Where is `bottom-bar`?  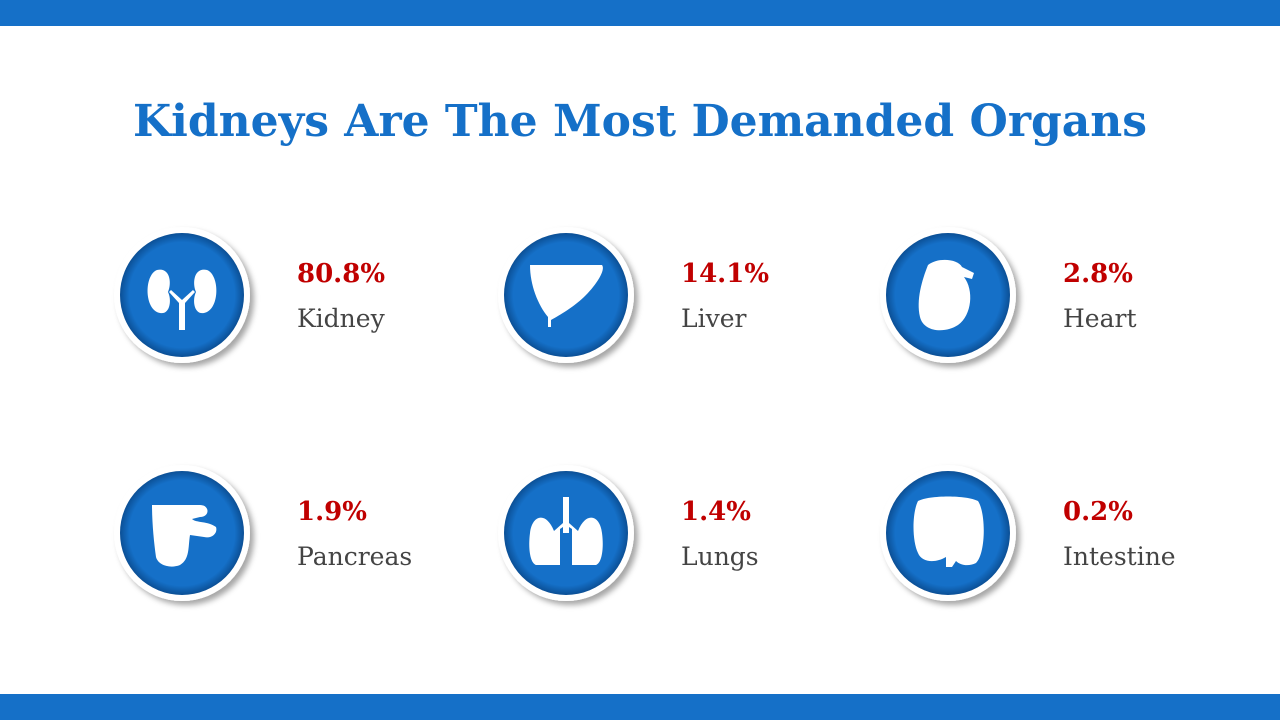 bottom-bar is located at coordinates (640, 707).